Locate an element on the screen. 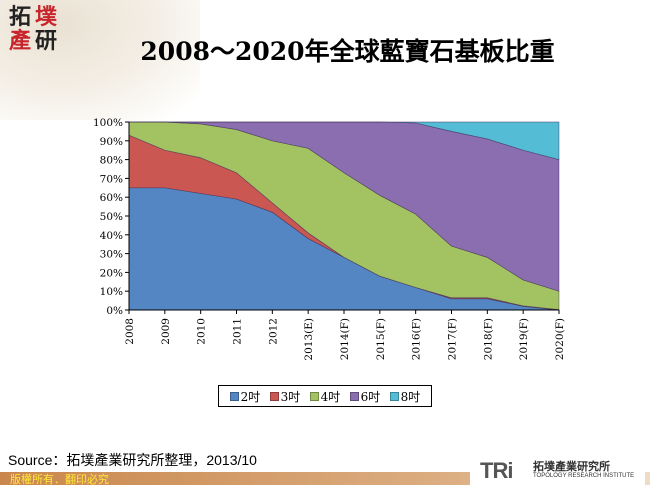  y-tick-label: 10% is located at coordinates (111, 292).